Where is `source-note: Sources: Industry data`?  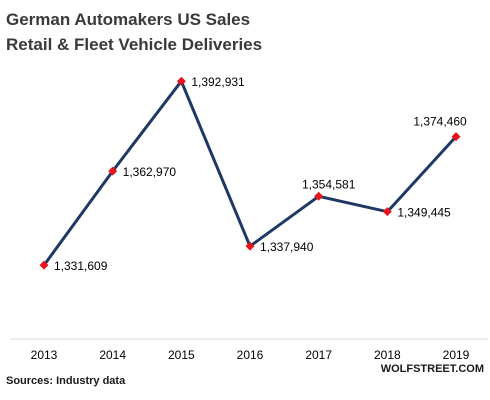
source-note: Sources: Industry data is located at coordinates (66, 381).